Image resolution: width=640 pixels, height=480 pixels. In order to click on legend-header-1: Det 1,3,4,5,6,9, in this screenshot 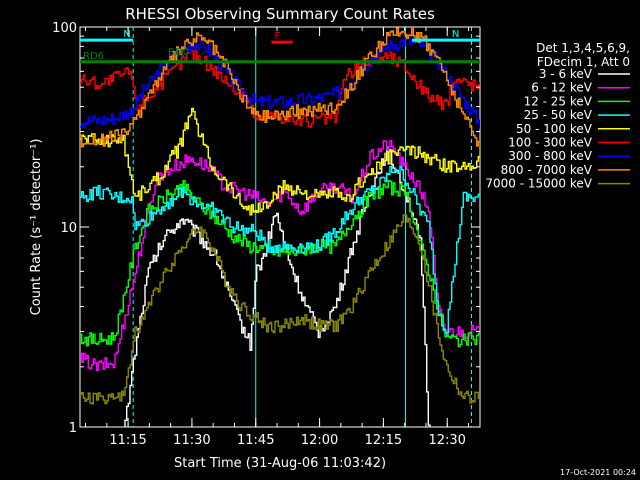, I will do `click(583, 48)`.